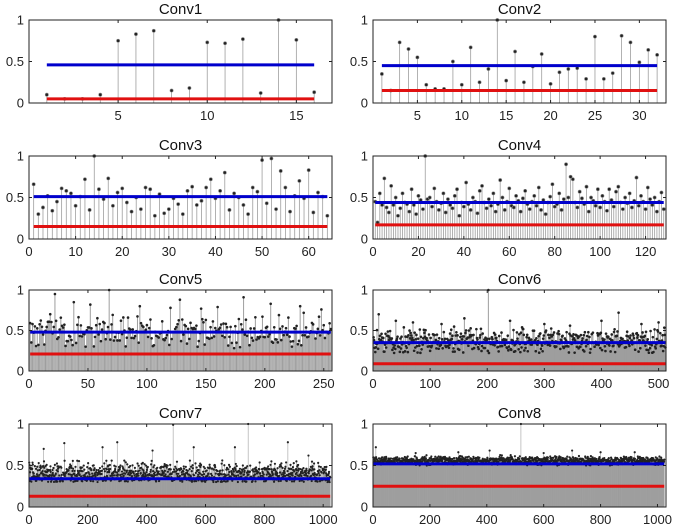 The height and width of the screenshot is (532, 677). I want to click on x-tick-label: 0, so click(28, 519).